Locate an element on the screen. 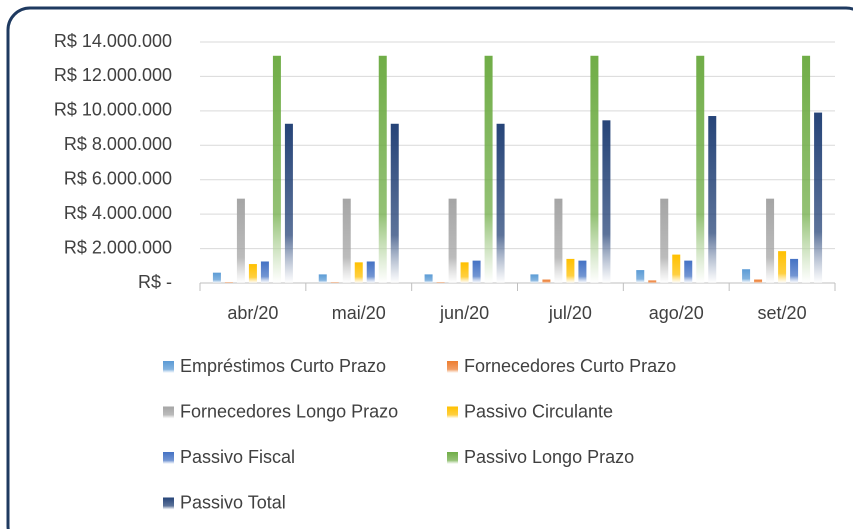 The width and height of the screenshot is (853, 529). legend-label: Passivo Total is located at coordinates (233, 502).